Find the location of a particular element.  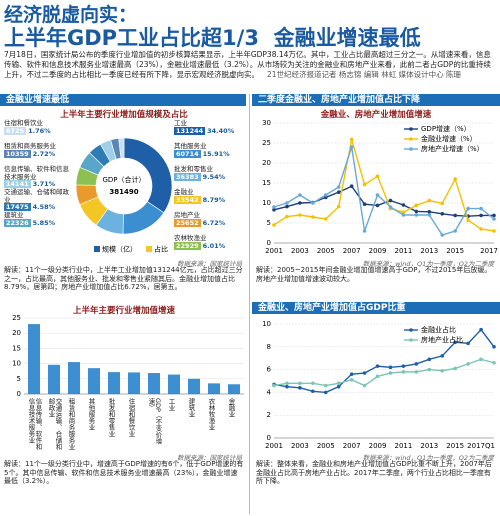

y-tick-label: 5 is located at coordinates (19, 379).